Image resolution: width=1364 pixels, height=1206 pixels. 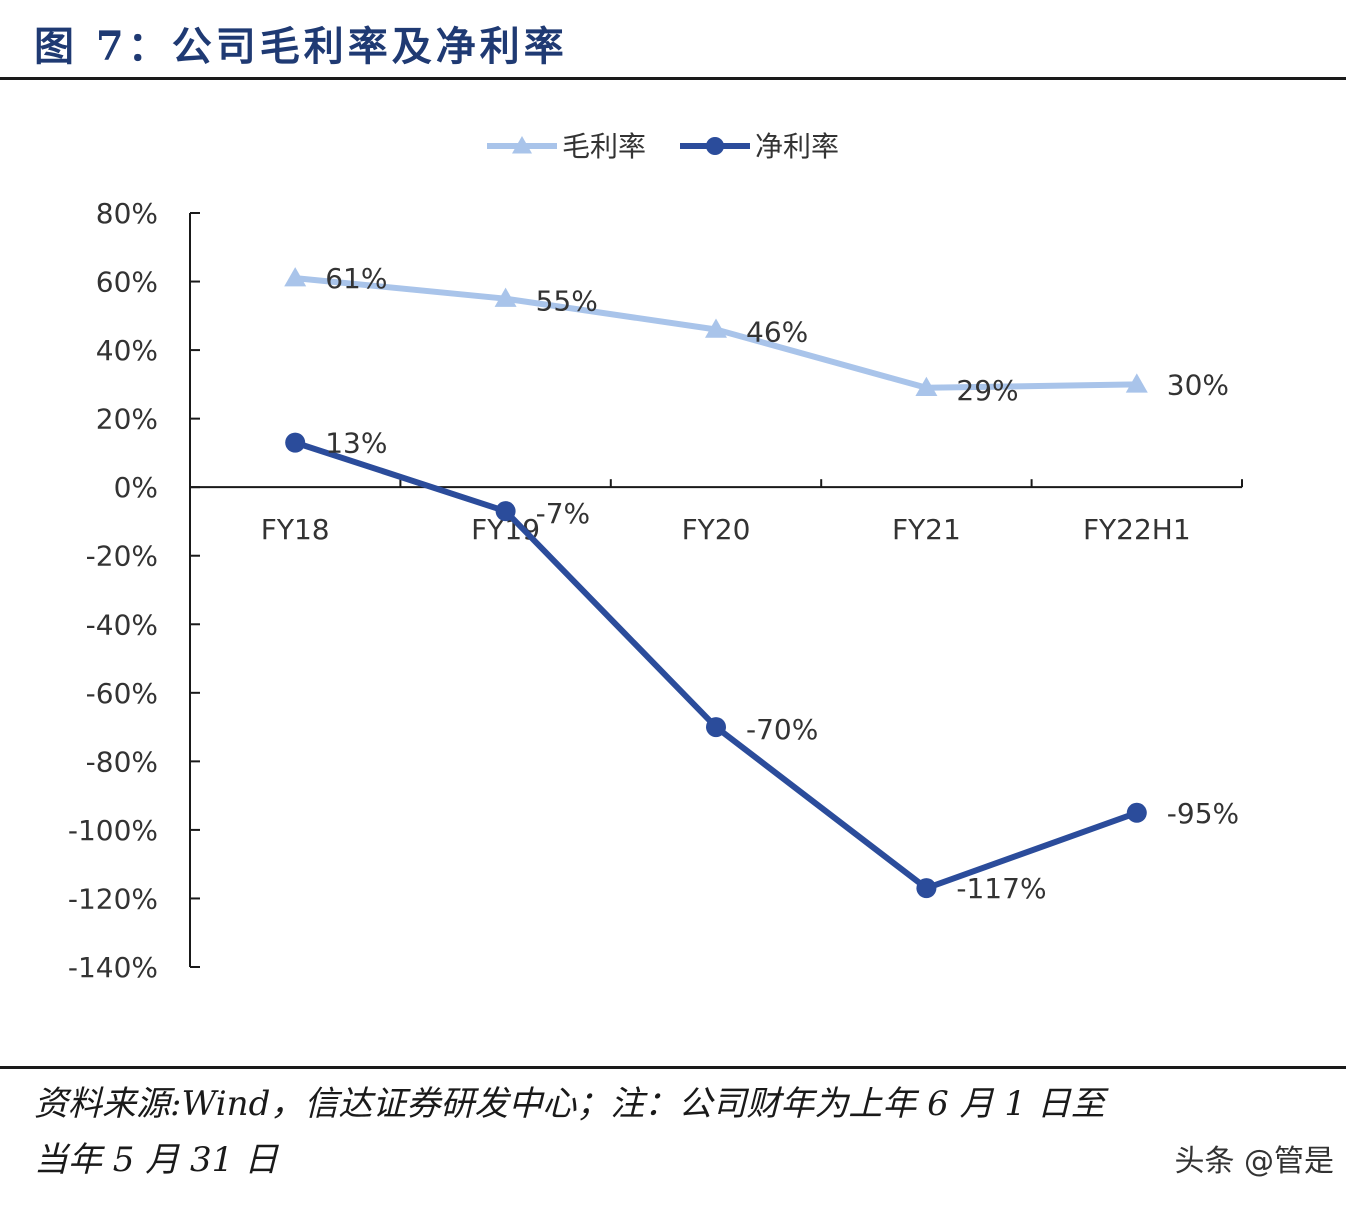 I want to click on y-tick-label: 40%, so click(x=127, y=350).